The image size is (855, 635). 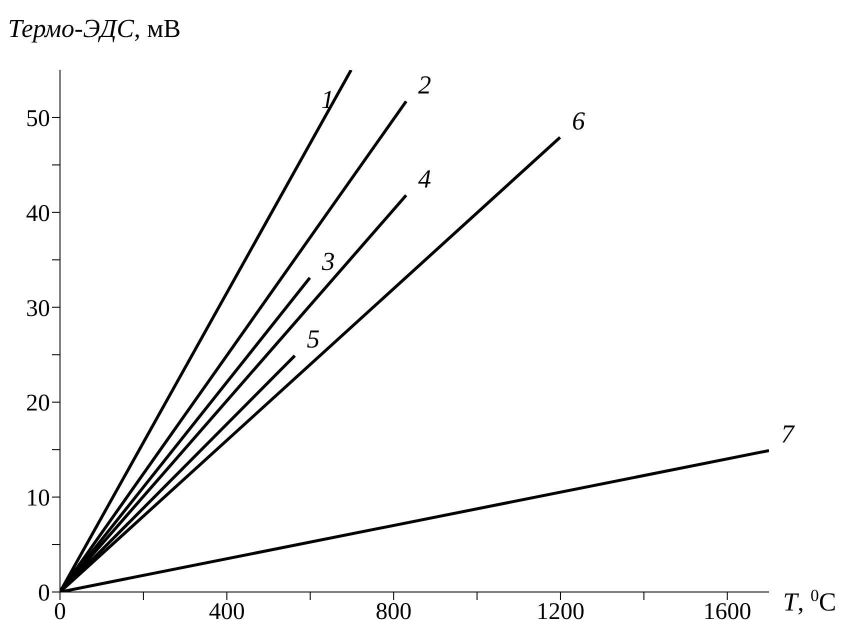 I want to click on y-tick-label: 20, so click(x=38, y=403).